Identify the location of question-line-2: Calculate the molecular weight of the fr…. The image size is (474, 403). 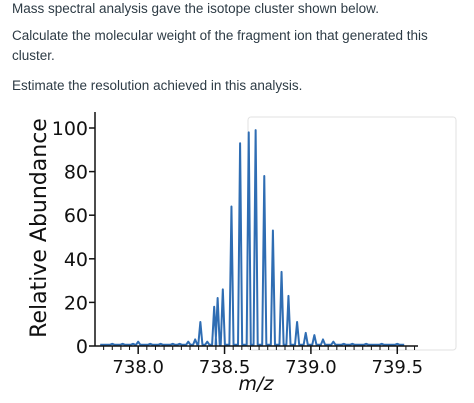
(220, 45).